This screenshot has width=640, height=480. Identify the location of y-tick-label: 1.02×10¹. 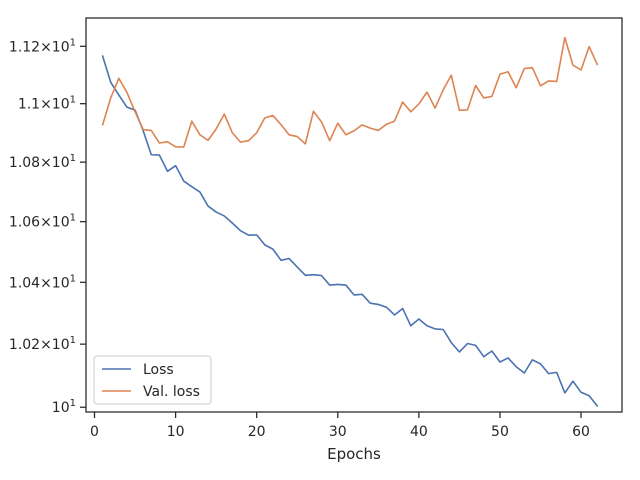
(42, 344).